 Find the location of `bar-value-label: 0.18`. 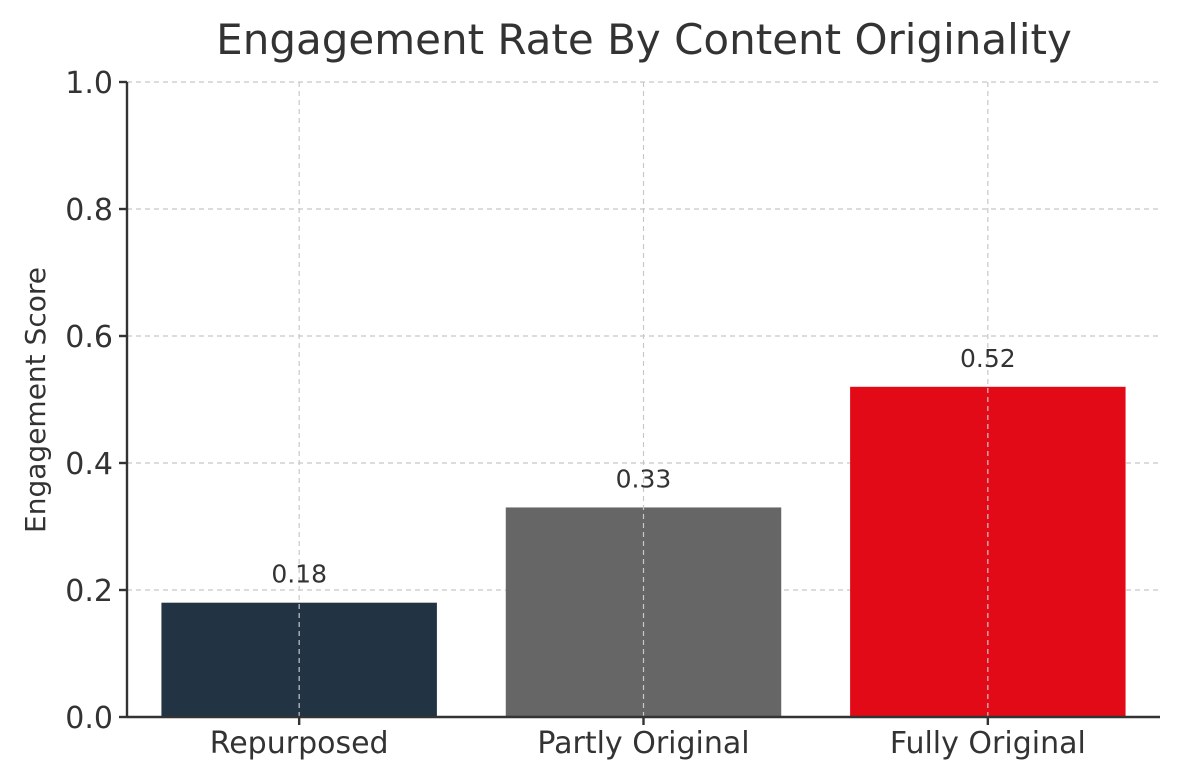

bar-value-label: 0.18 is located at coordinates (299, 574).